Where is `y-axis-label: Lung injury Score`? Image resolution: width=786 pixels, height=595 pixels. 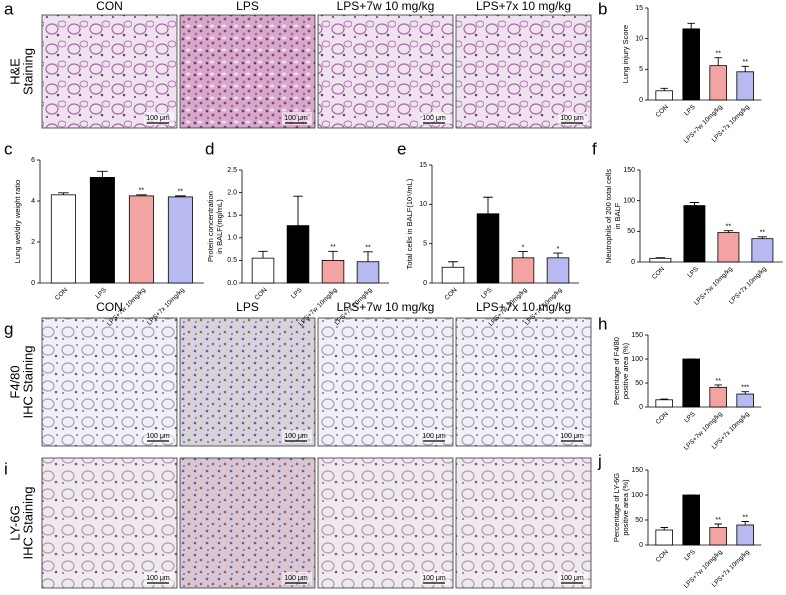
y-axis-label: Lung injury Score is located at coordinates (625, 54).